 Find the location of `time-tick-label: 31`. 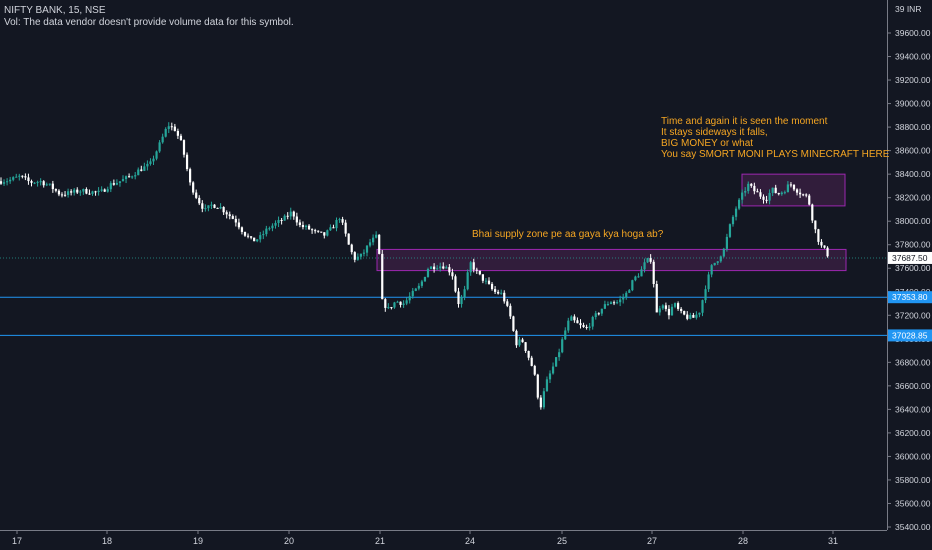

time-tick-label: 31 is located at coordinates (833, 541).